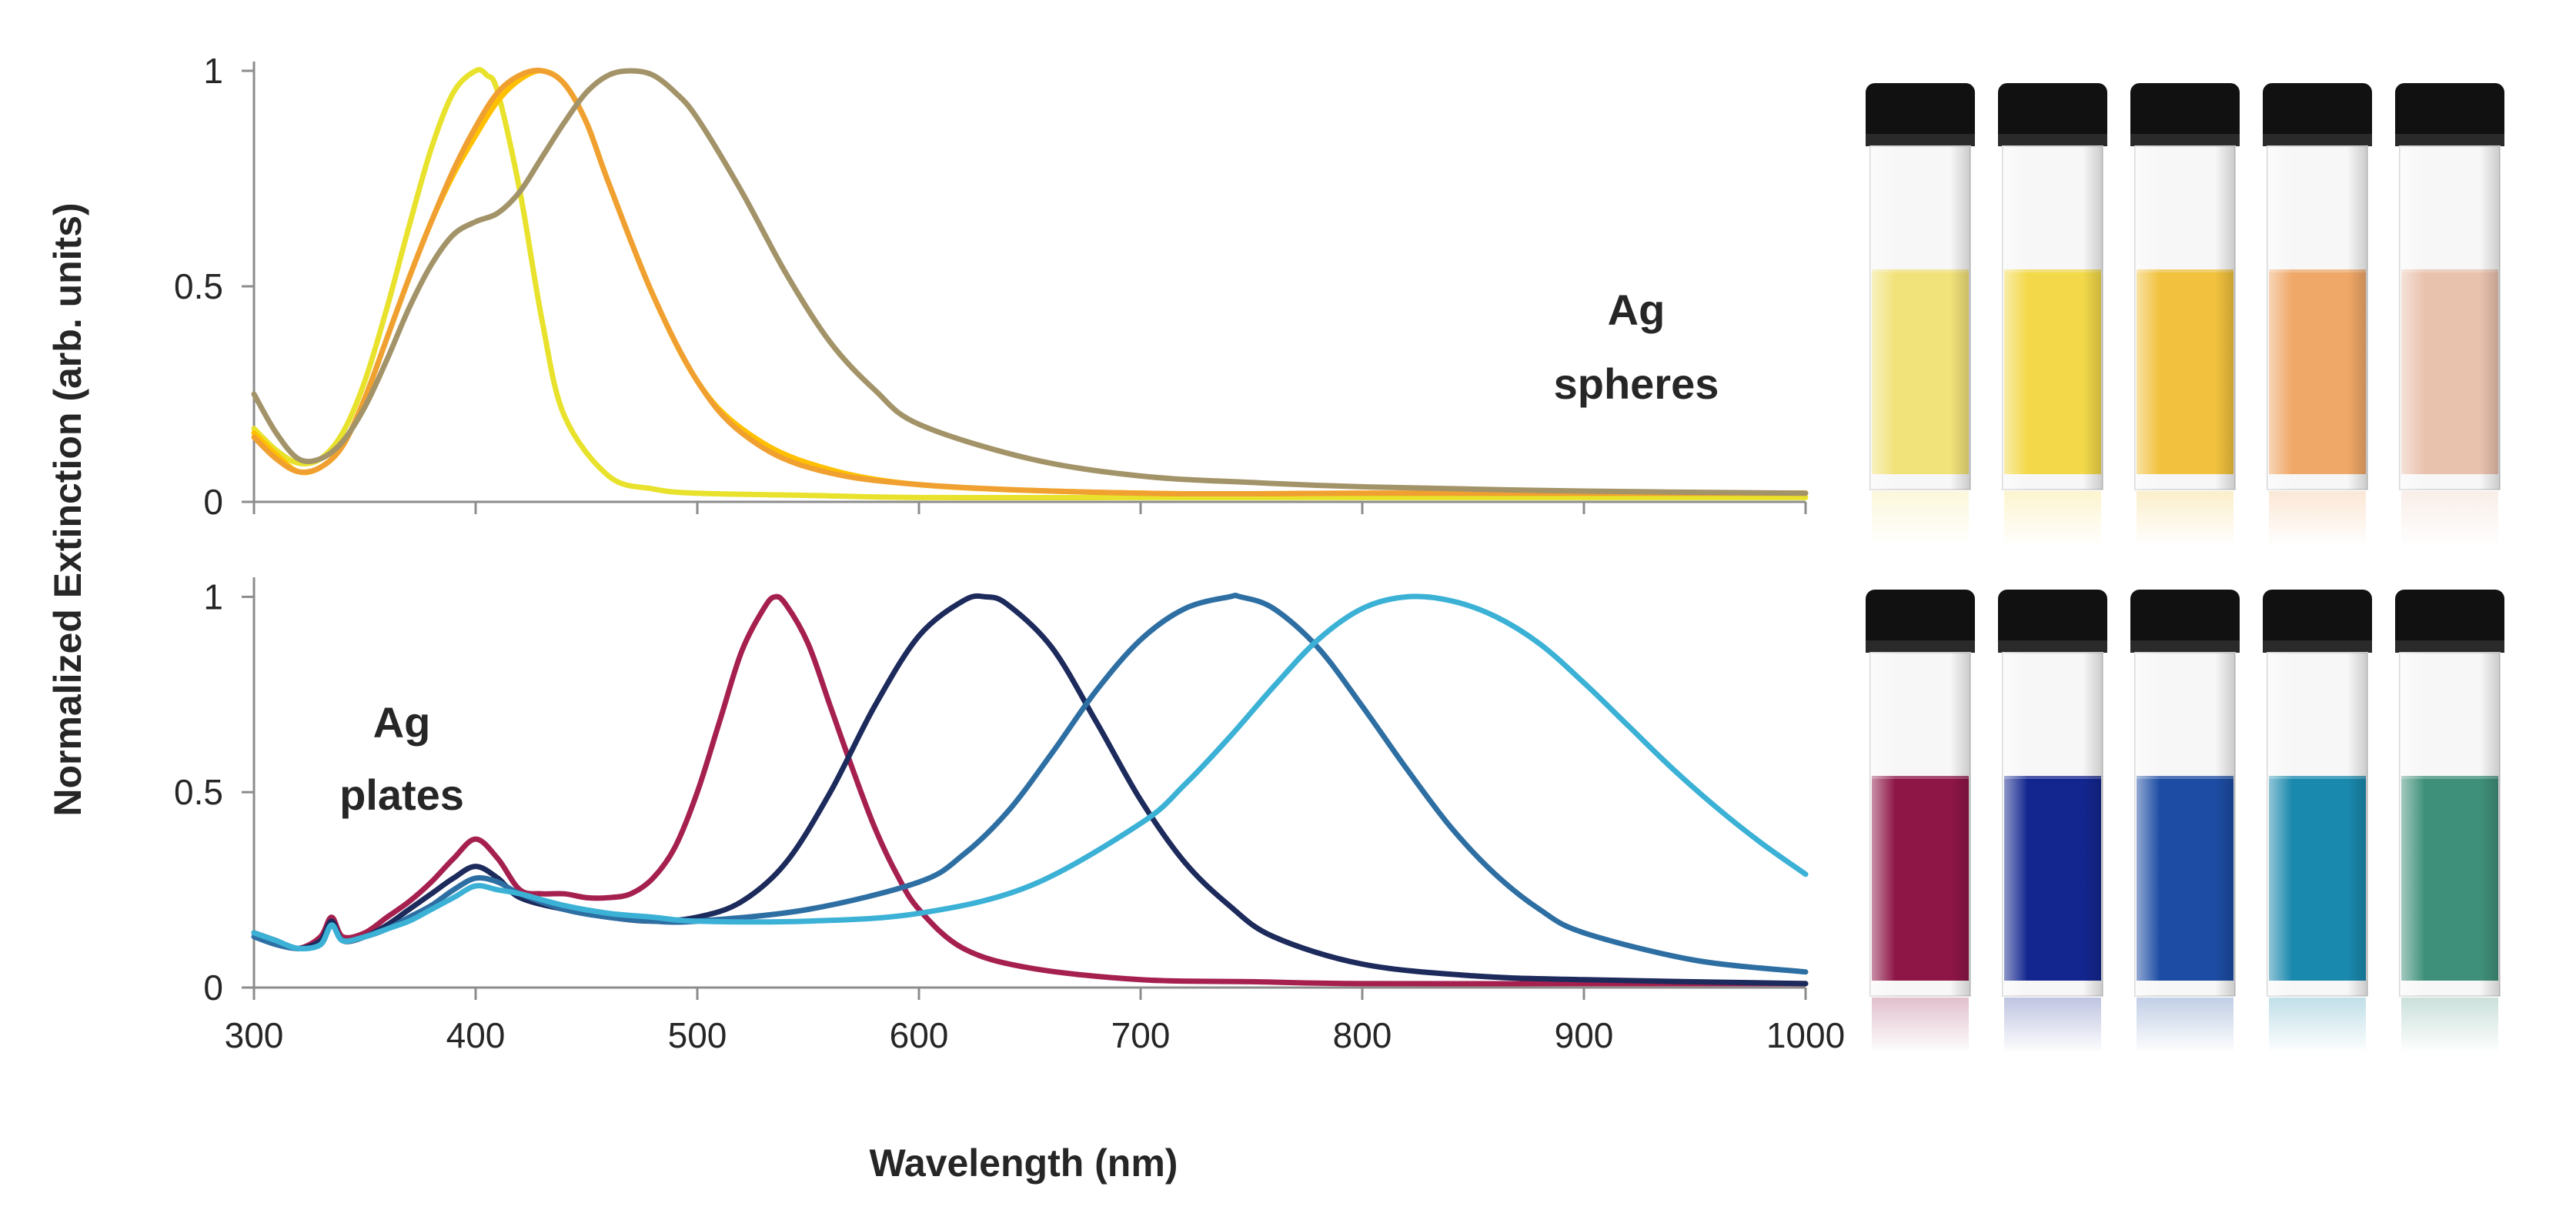 The image size is (2576, 1220). I want to click on plates-y-ticks: 00.51, so click(214, 792).